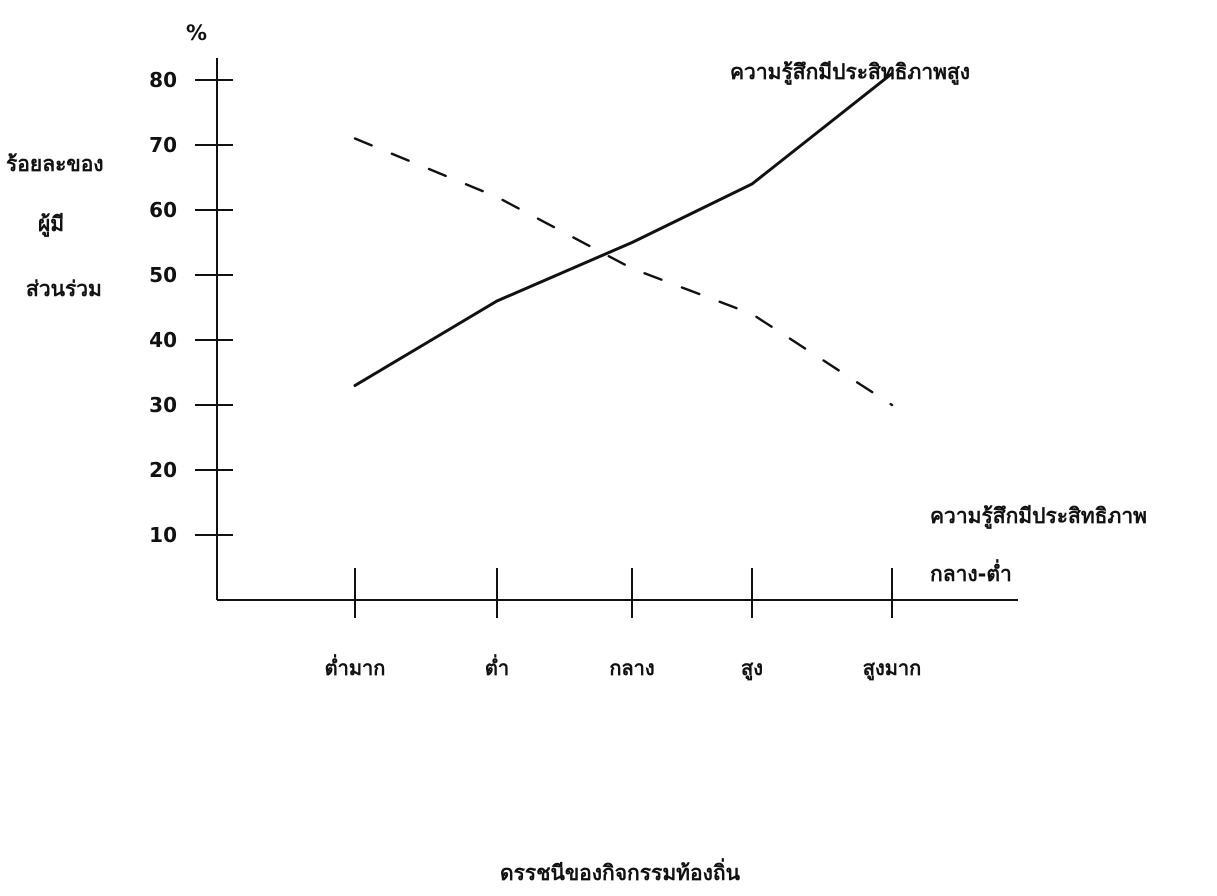 This screenshot has width=1217, height=896. What do you see at coordinates (163, 210) in the screenshot?
I see `y-tick-label: 60` at bounding box center [163, 210].